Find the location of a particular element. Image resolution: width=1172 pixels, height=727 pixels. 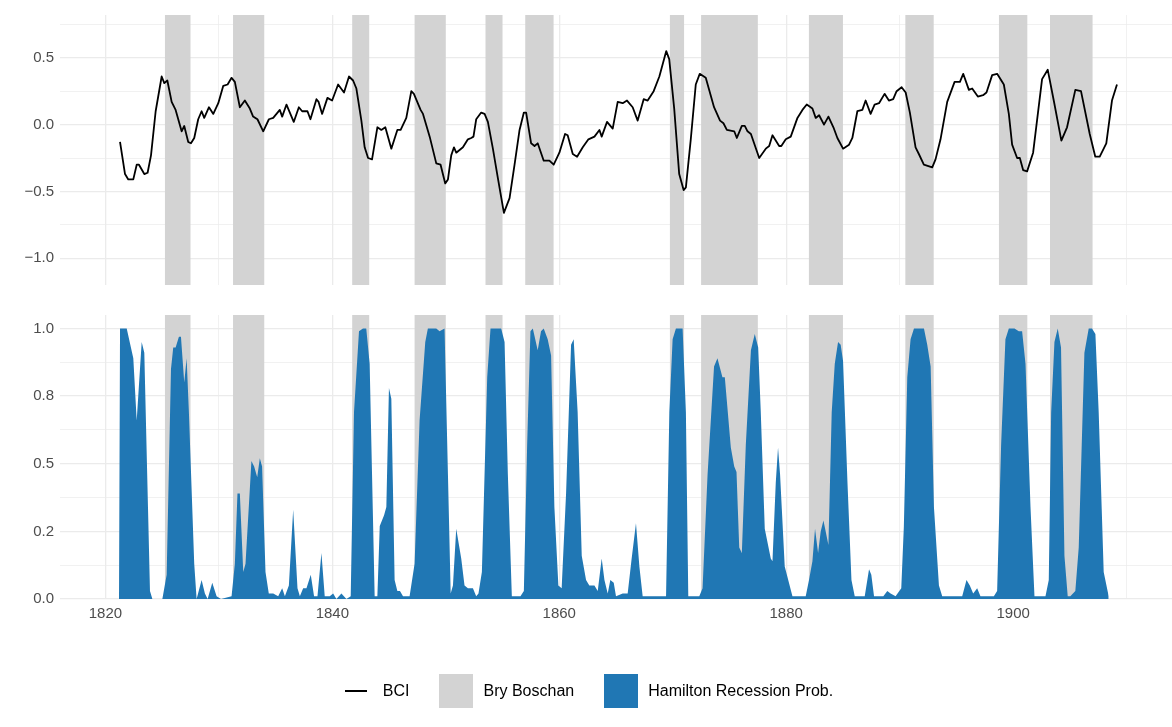

x-tick-label: 1840 is located at coordinates (332, 613).